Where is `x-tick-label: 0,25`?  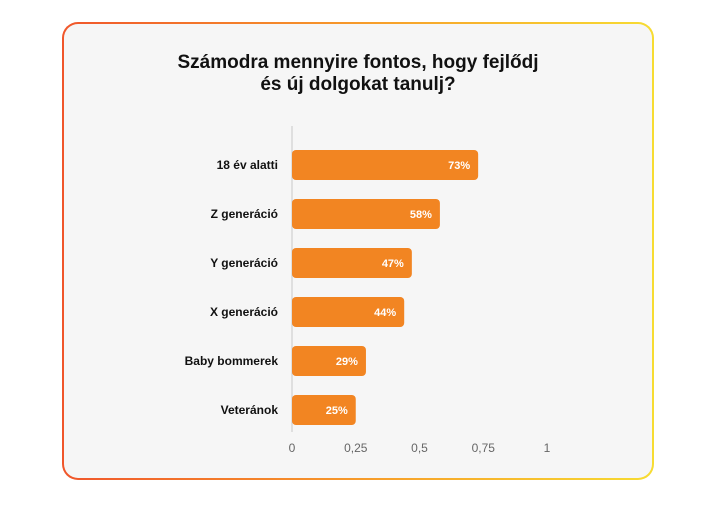
x-tick-label: 0,25 is located at coordinates (356, 448).